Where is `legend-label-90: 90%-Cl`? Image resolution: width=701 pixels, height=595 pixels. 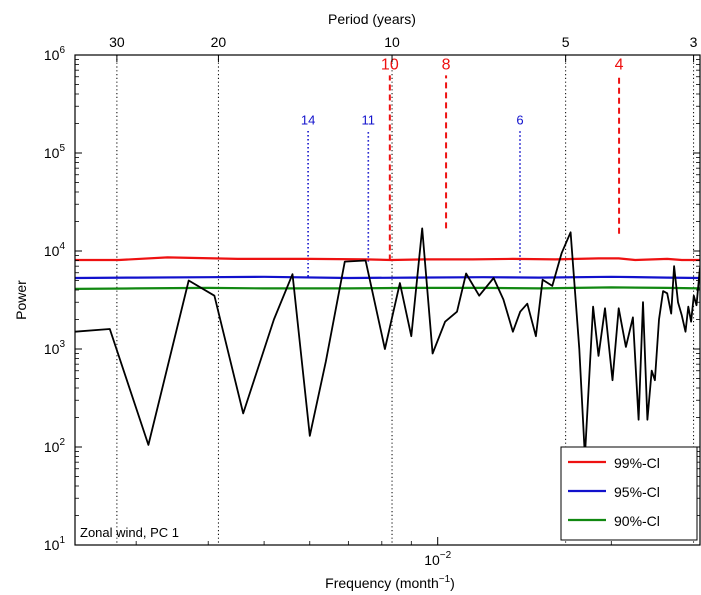 legend-label-90: 90%-Cl is located at coordinates (637, 521).